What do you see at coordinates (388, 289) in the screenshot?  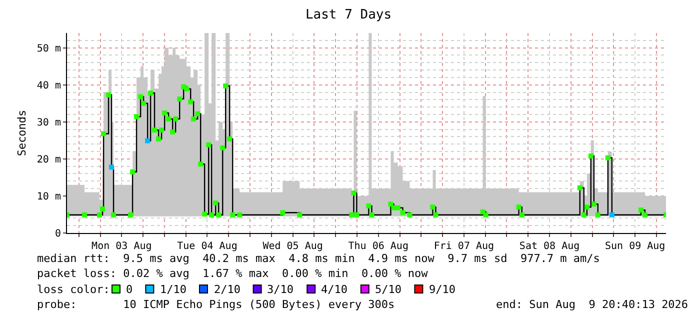 I see `legend-label: 5/10` at bounding box center [388, 289].